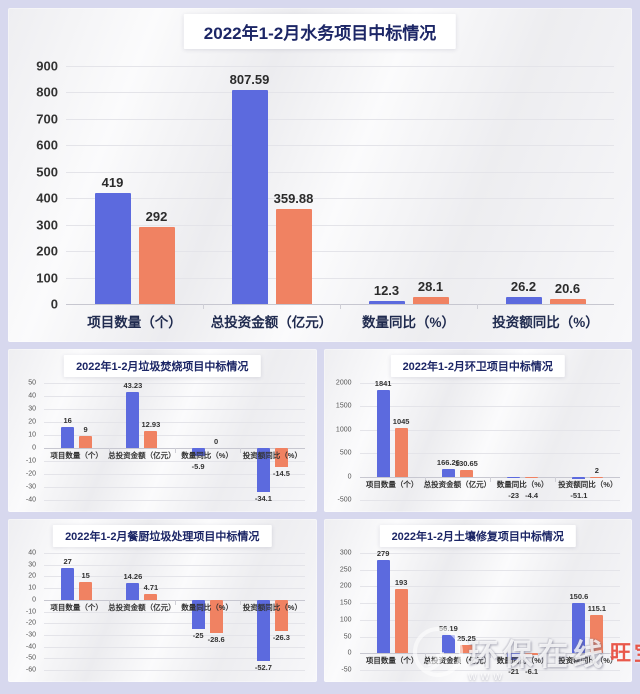 This screenshot has height=694, width=640. Describe the element at coordinates (597, 608) in the screenshot. I see `bar-value-label: 115.1` at that location.